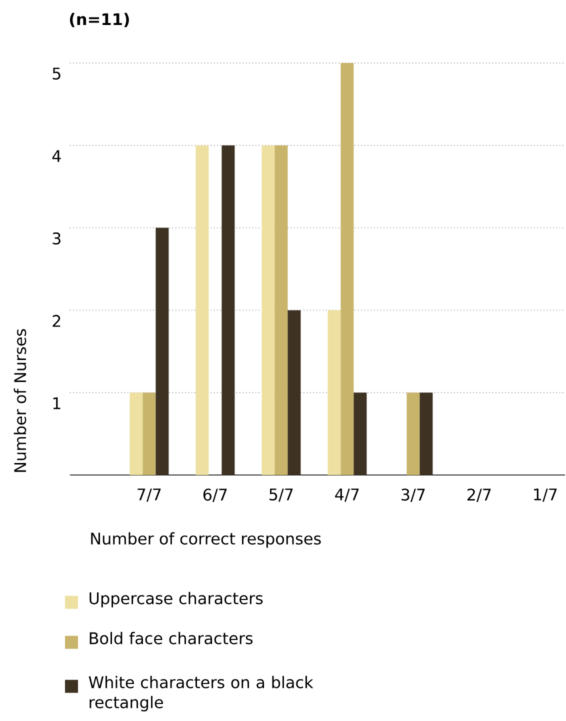  I want to click on x-axis-title: Number of correct responses, so click(206, 540).